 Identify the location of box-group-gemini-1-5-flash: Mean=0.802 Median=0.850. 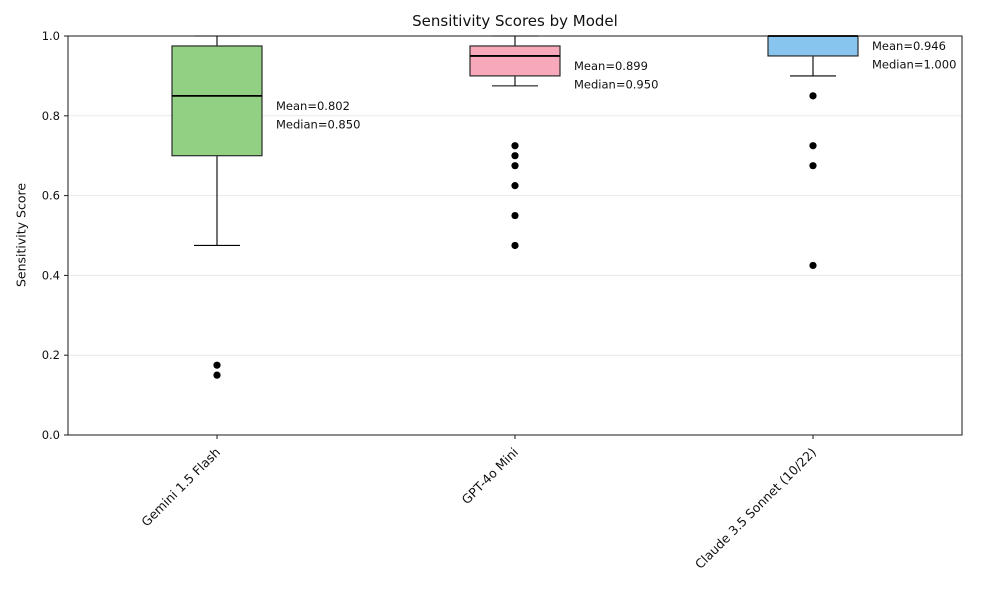
(265, 207).